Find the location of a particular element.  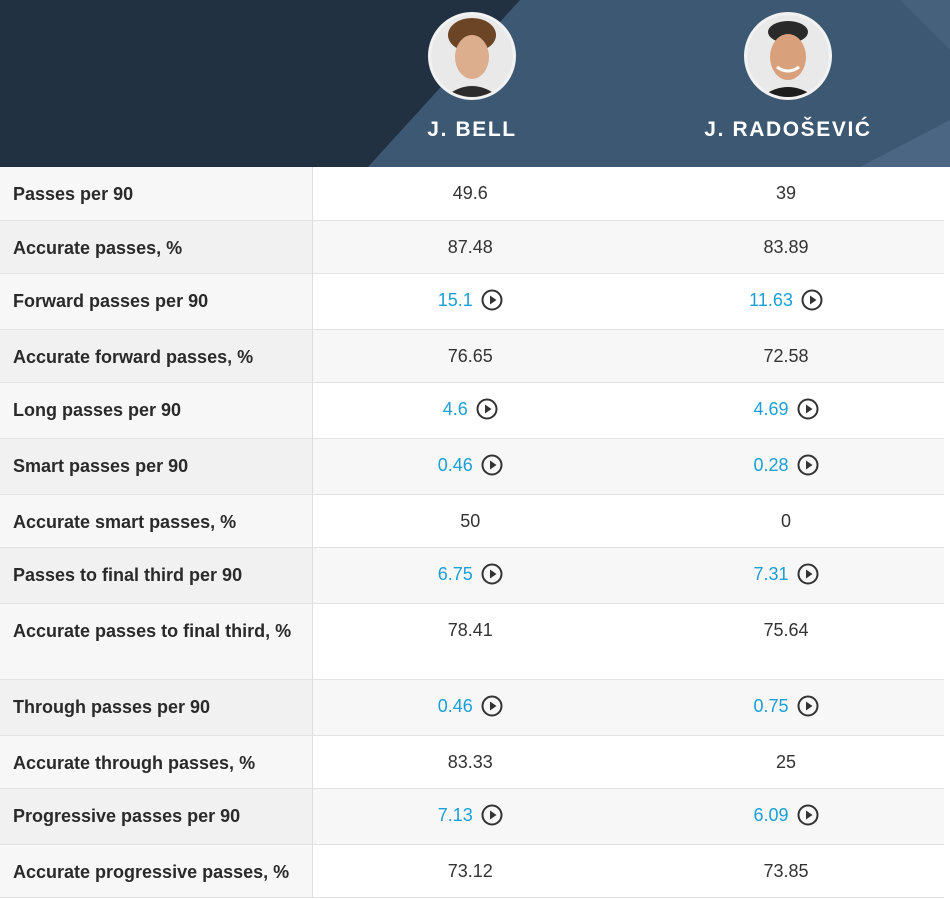

player-1-stat-cell: 4.6 is located at coordinates (470, 410).